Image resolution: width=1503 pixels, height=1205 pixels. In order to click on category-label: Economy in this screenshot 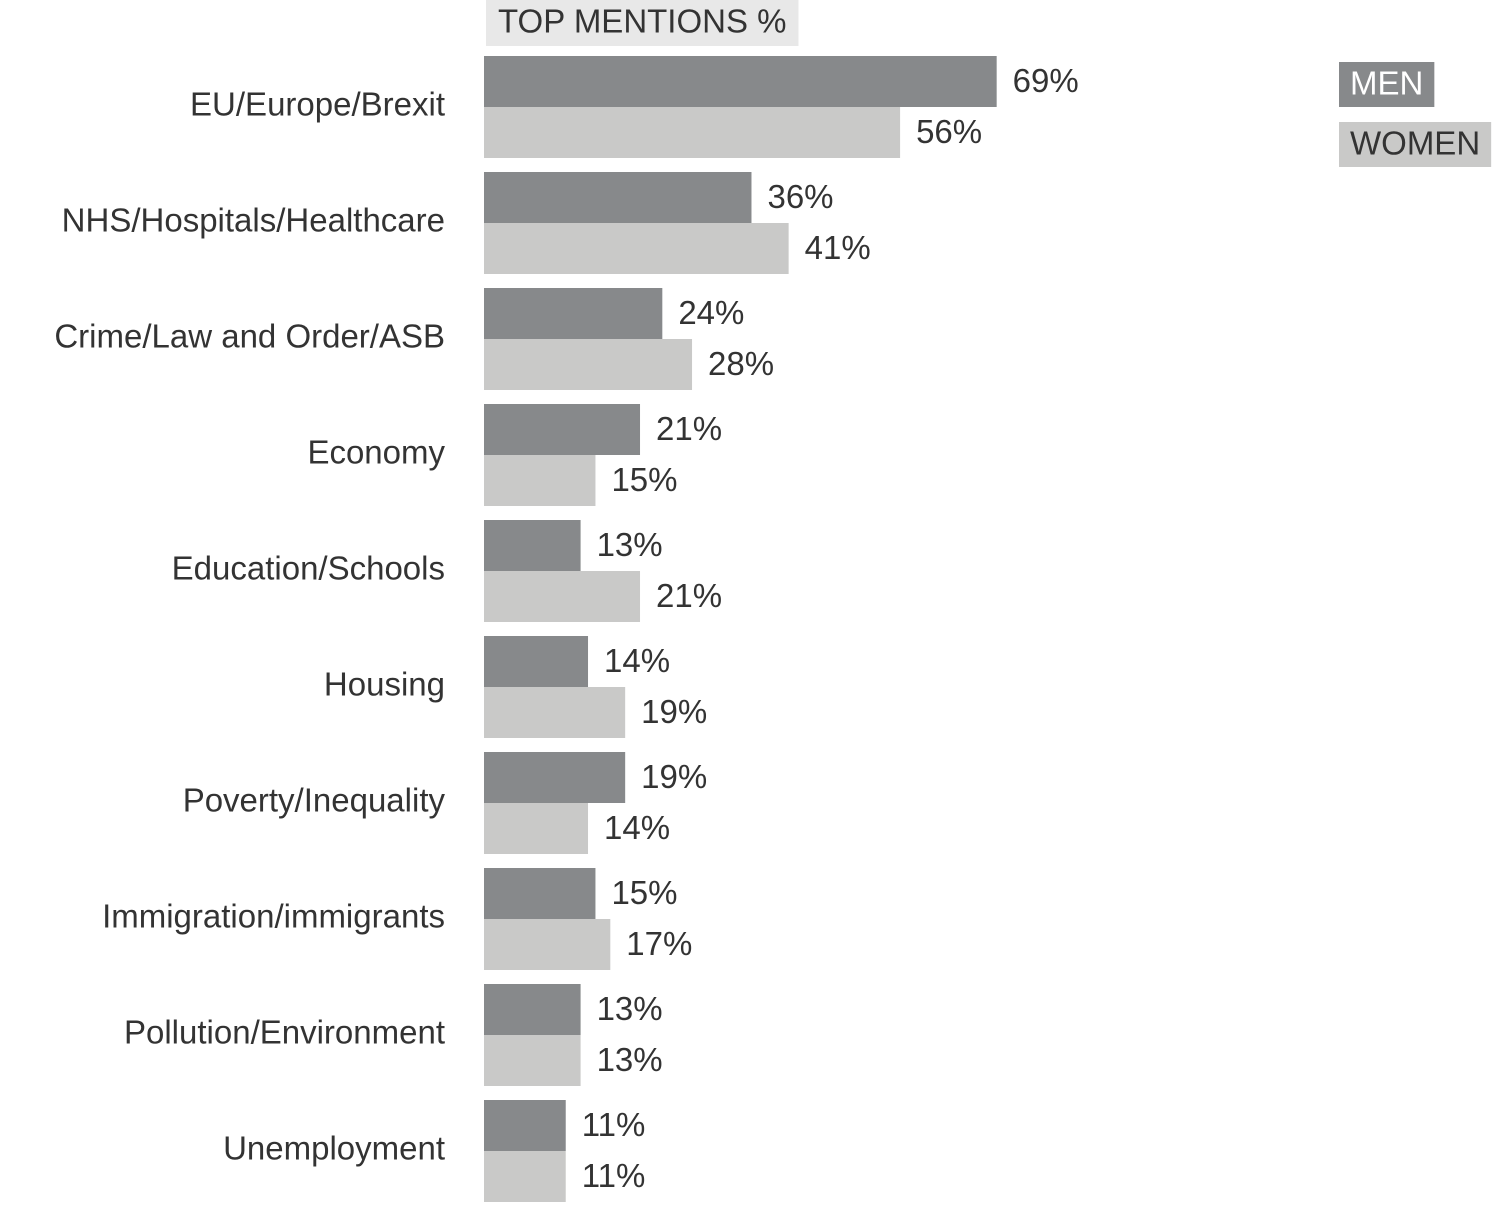, I will do `click(376, 452)`.